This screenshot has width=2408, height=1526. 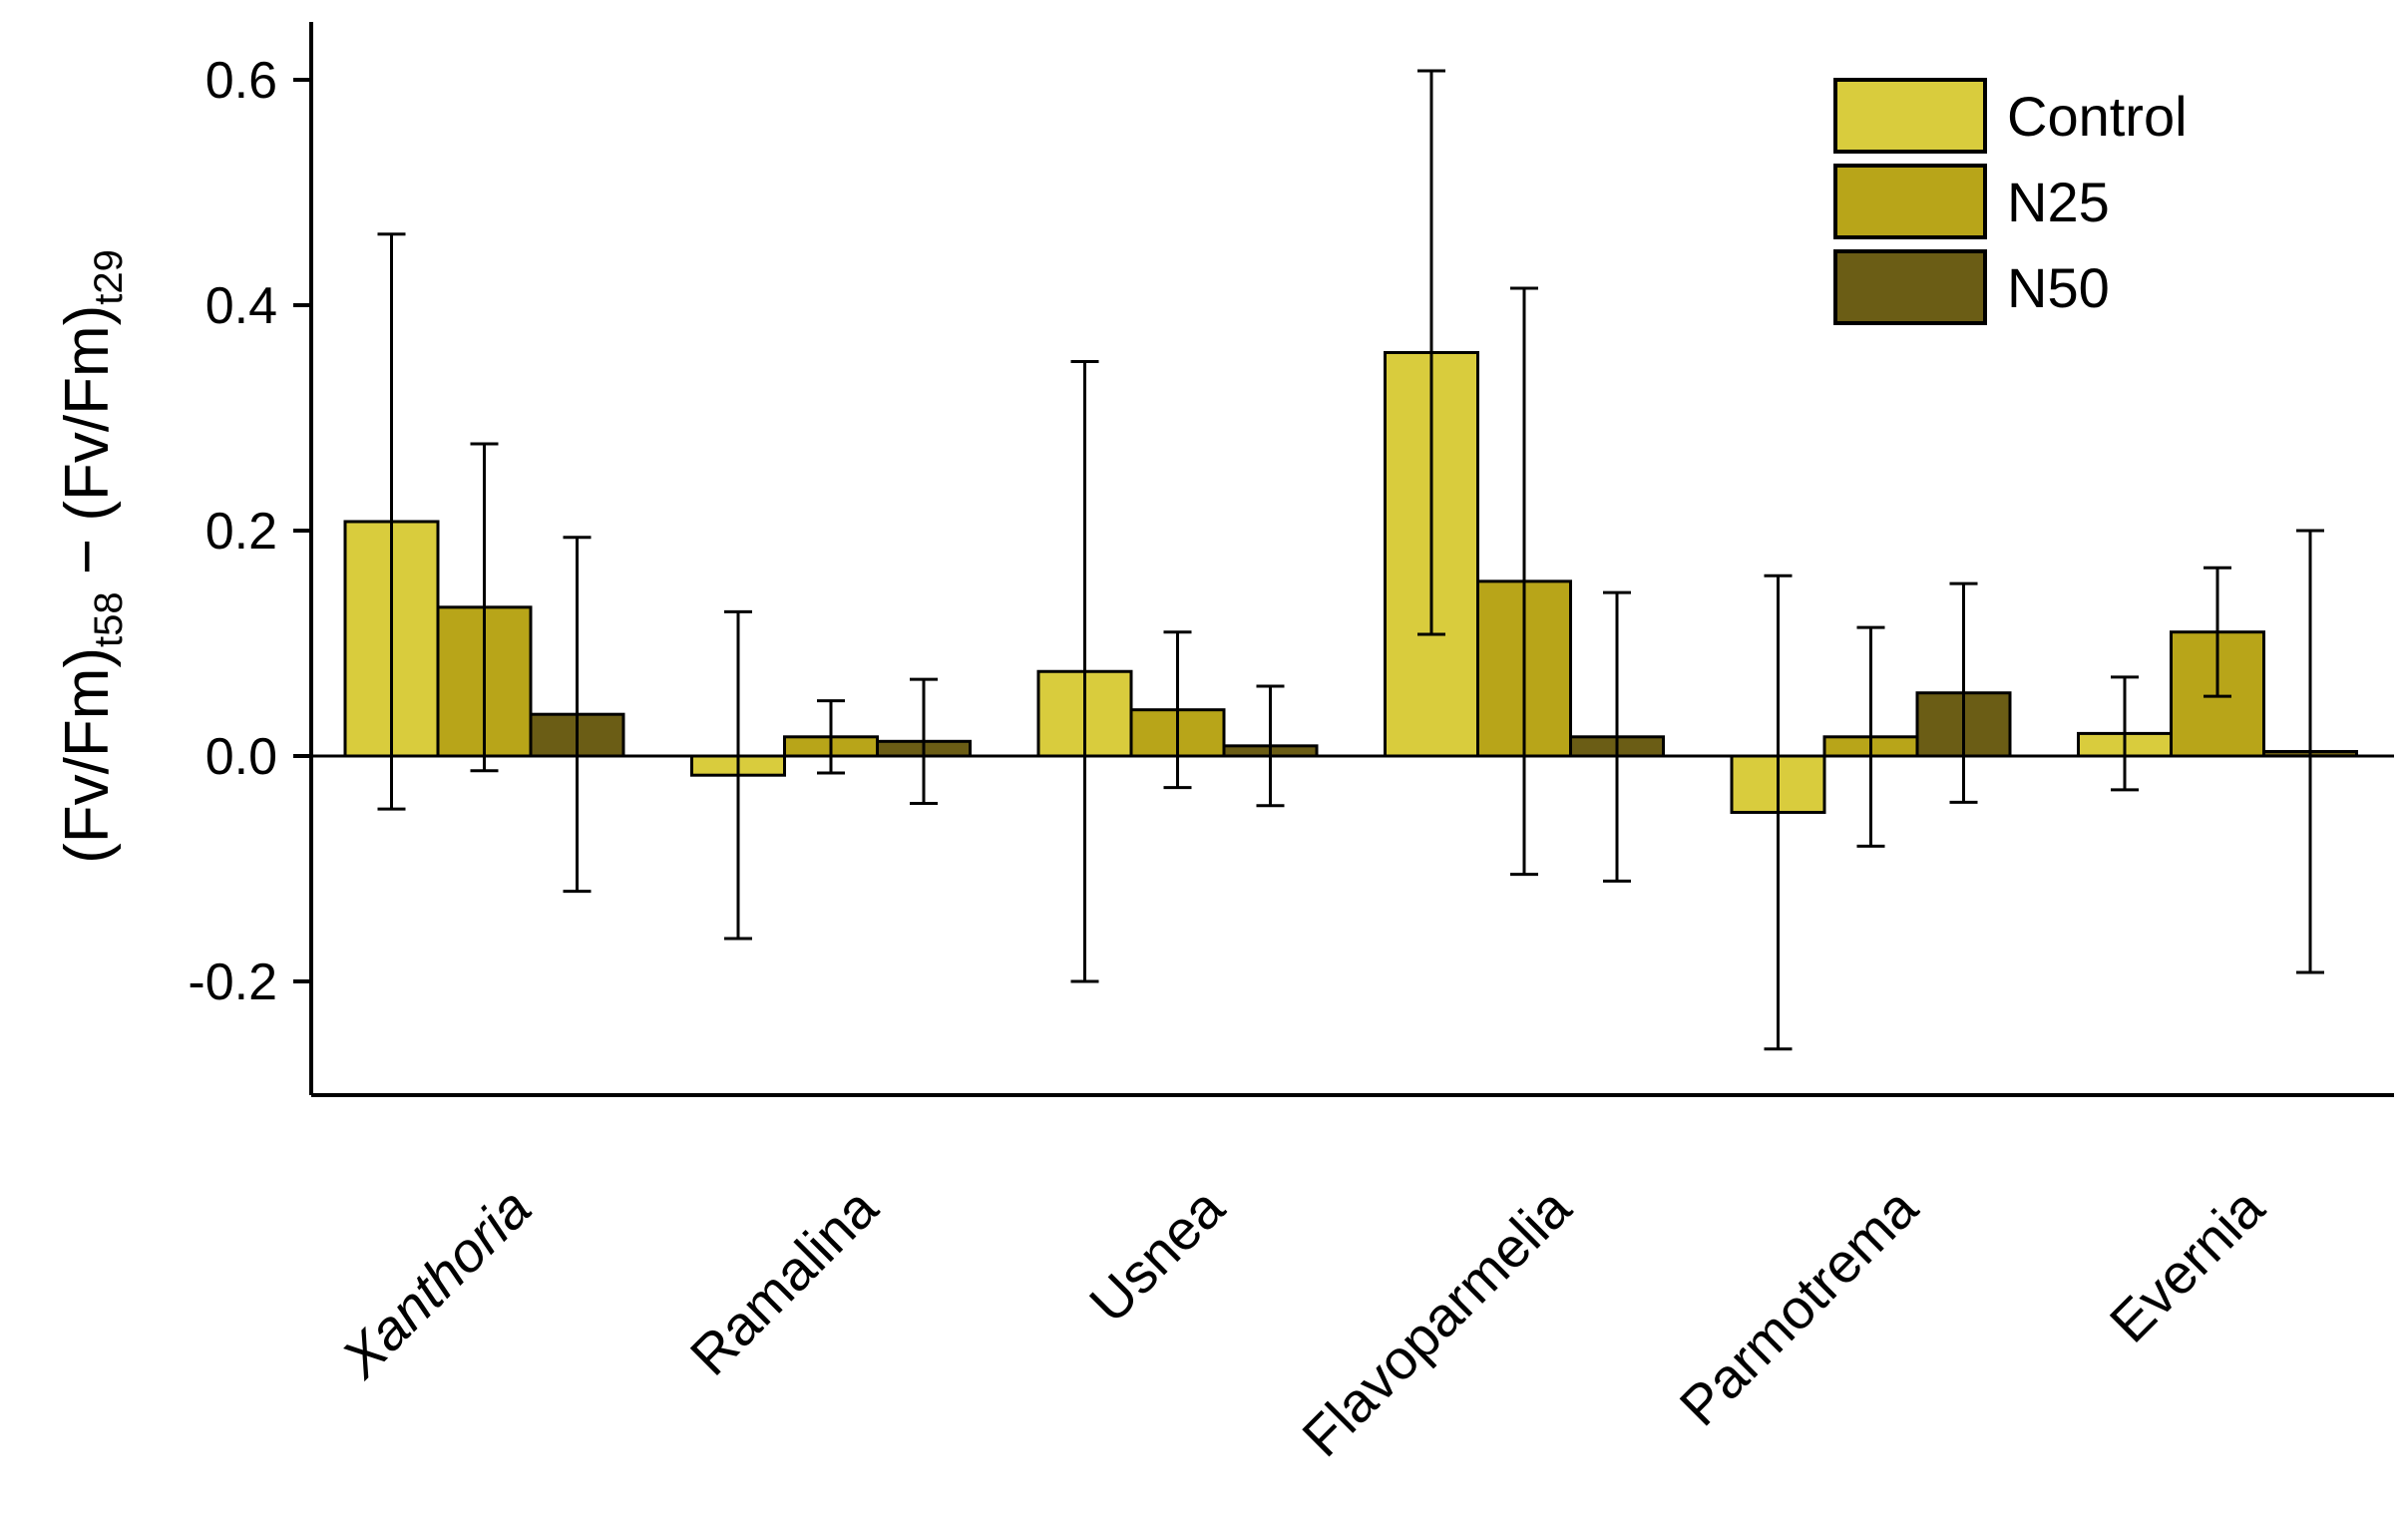 What do you see at coordinates (109, 619) in the screenshot?
I see `y-axis-title-sub1: t58` at bounding box center [109, 619].